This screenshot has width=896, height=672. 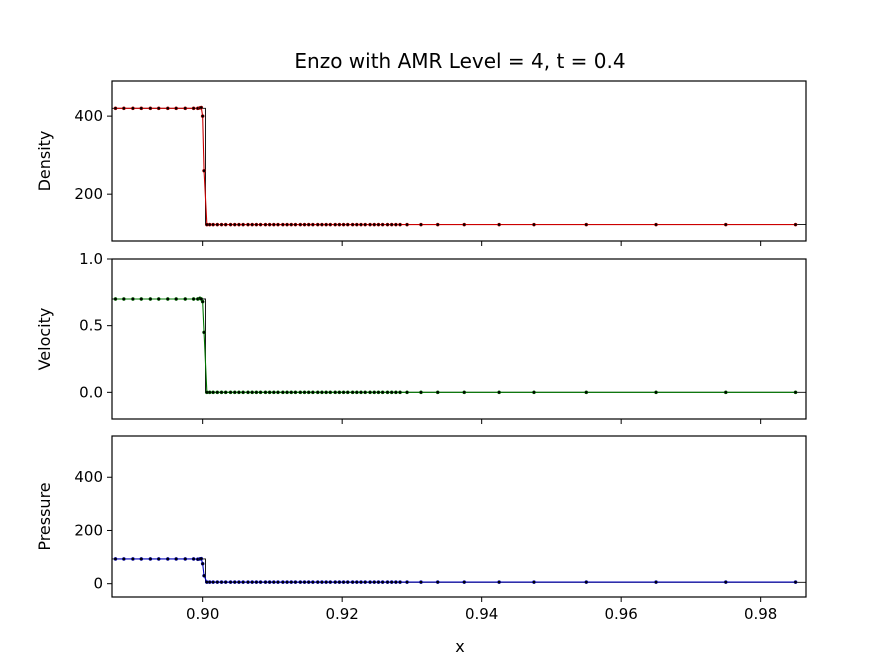 I want to click on velocity-y-tick-label: 1.0, so click(x=91, y=259).